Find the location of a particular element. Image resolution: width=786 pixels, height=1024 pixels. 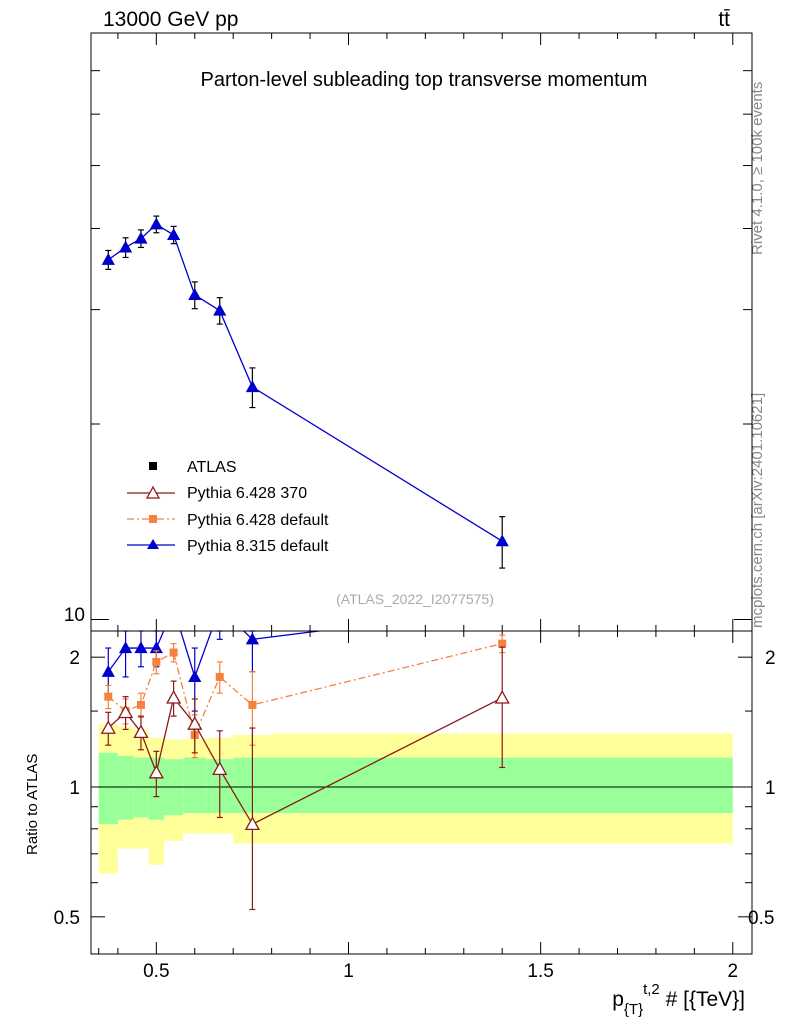

legend-entry-atlas: ATLAS is located at coordinates (193, 467).